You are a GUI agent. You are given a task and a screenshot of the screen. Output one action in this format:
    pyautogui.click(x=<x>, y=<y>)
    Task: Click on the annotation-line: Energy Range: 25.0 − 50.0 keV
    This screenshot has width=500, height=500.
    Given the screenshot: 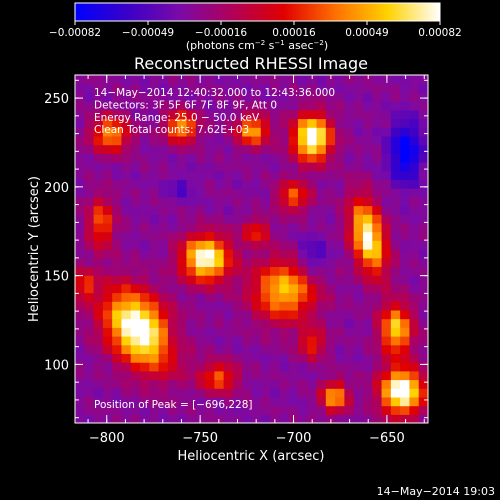 What is the action you would take?
    pyautogui.click(x=177, y=118)
    